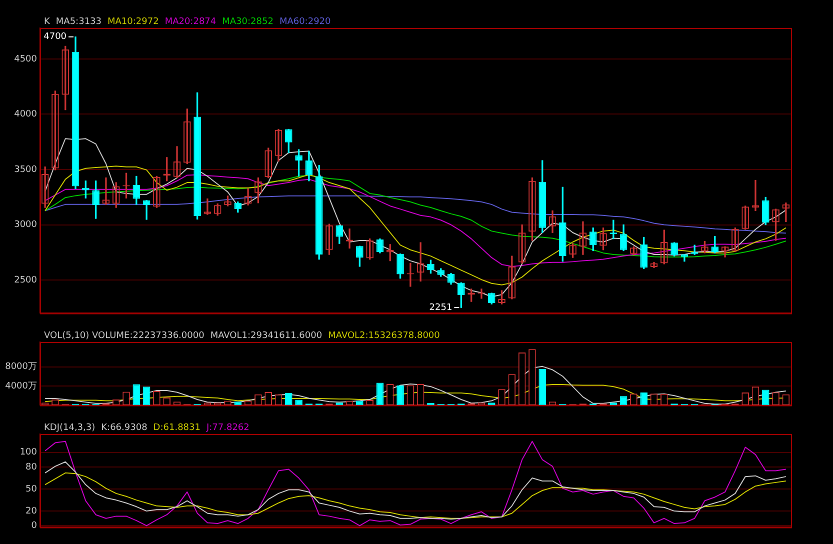  What do you see at coordinates (32, 489) in the screenshot?
I see `y-tick-label: 50` at bounding box center [32, 489].